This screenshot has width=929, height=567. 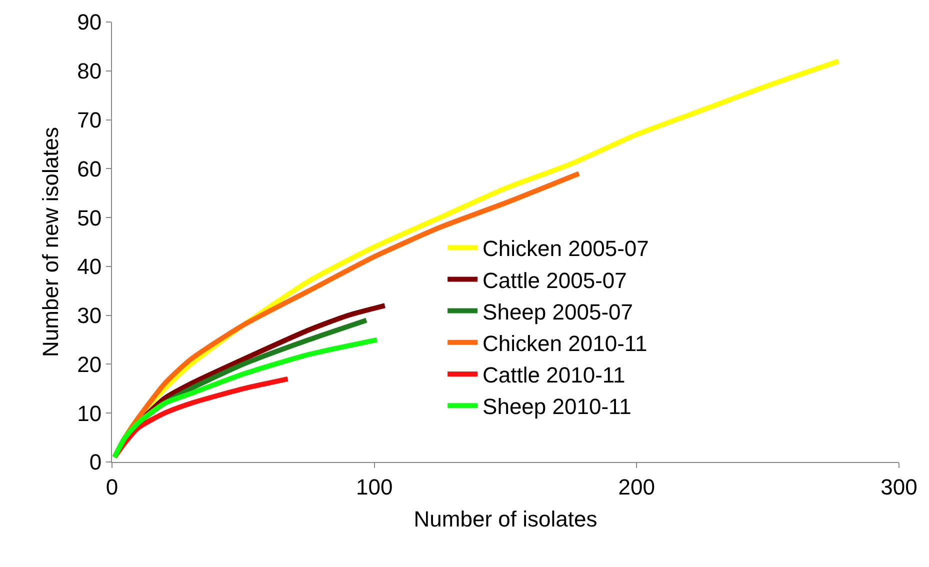 I want to click on legend-label: Chicken 2010-11, so click(x=565, y=343).